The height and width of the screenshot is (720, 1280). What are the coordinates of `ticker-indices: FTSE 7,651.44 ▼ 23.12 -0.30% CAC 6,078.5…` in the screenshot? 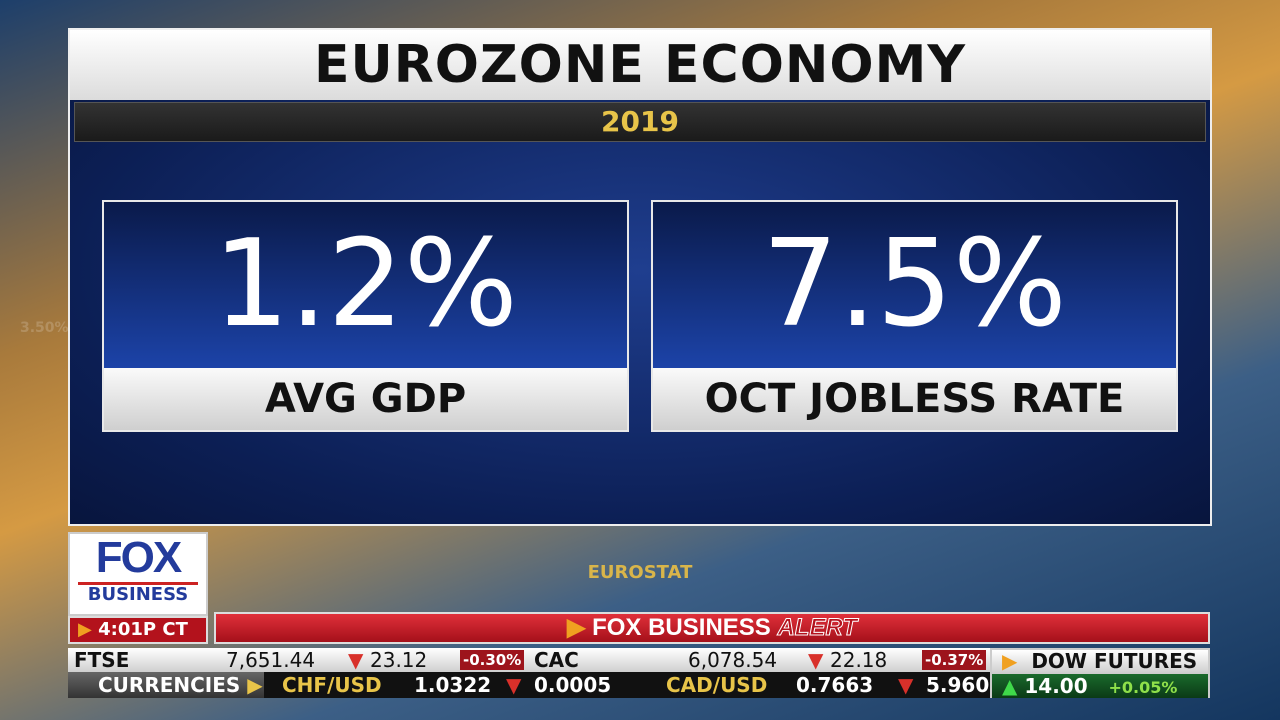 It's located at (529, 660).